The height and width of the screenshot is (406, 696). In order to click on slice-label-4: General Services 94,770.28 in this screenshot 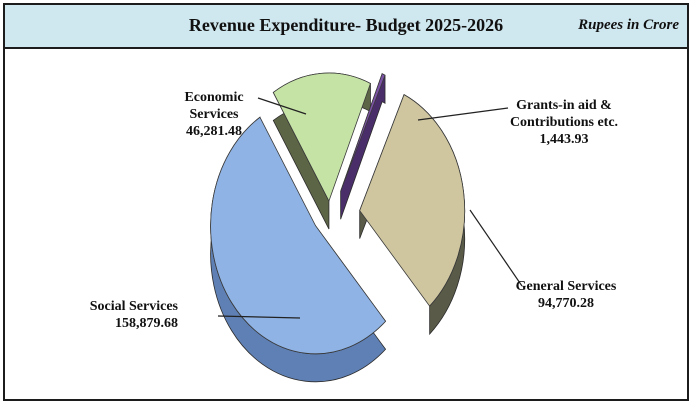, I will do `click(566, 295)`.